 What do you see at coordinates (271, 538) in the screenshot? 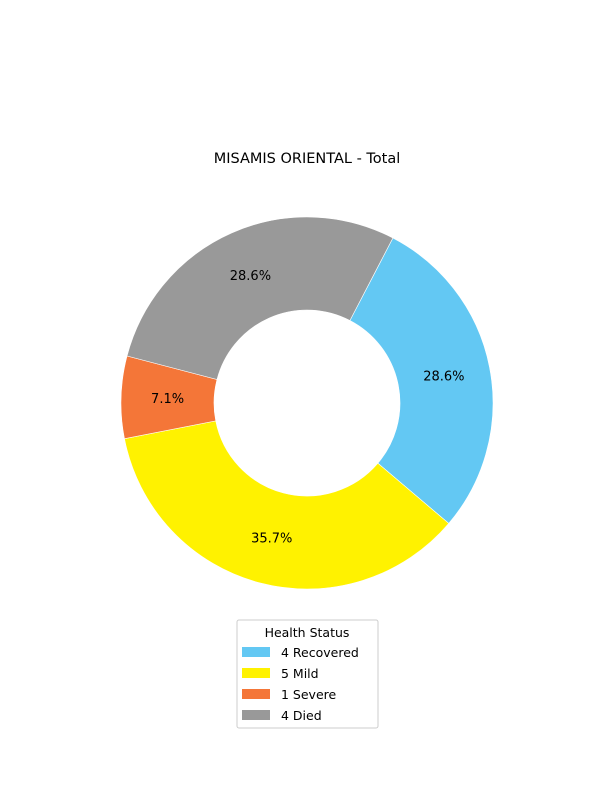
I see `pct-label-mild: 35.7%` at bounding box center [271, 538].